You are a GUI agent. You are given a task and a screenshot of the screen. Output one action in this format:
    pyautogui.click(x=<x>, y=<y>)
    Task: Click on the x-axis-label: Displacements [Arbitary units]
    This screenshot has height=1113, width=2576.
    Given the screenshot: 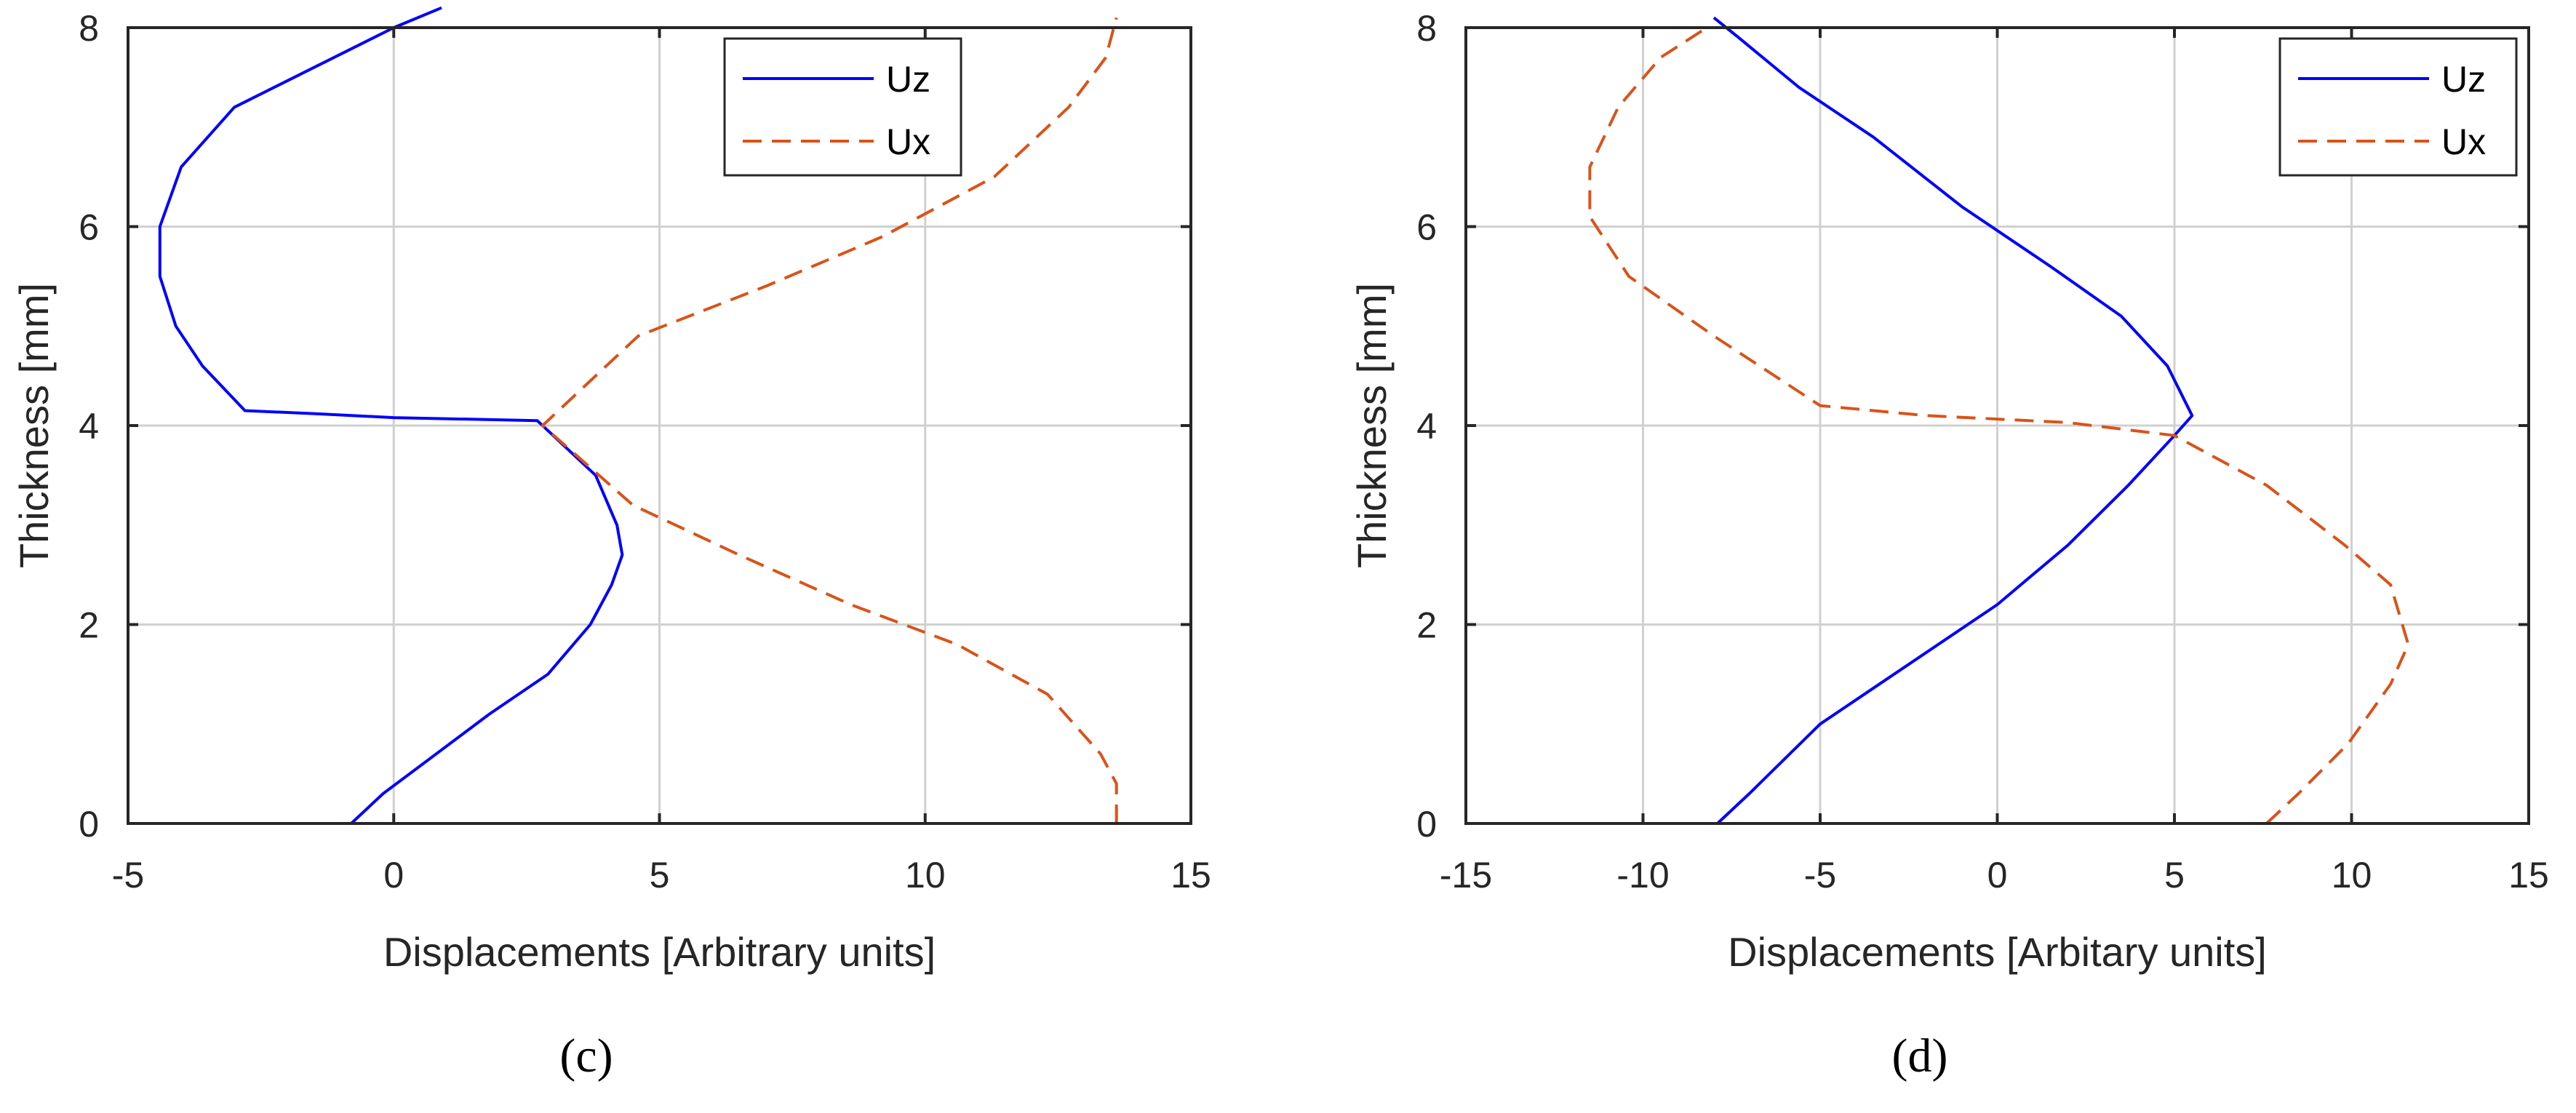 What is the action you would take?
    pyautogui.click(x=1997, y=952)
    